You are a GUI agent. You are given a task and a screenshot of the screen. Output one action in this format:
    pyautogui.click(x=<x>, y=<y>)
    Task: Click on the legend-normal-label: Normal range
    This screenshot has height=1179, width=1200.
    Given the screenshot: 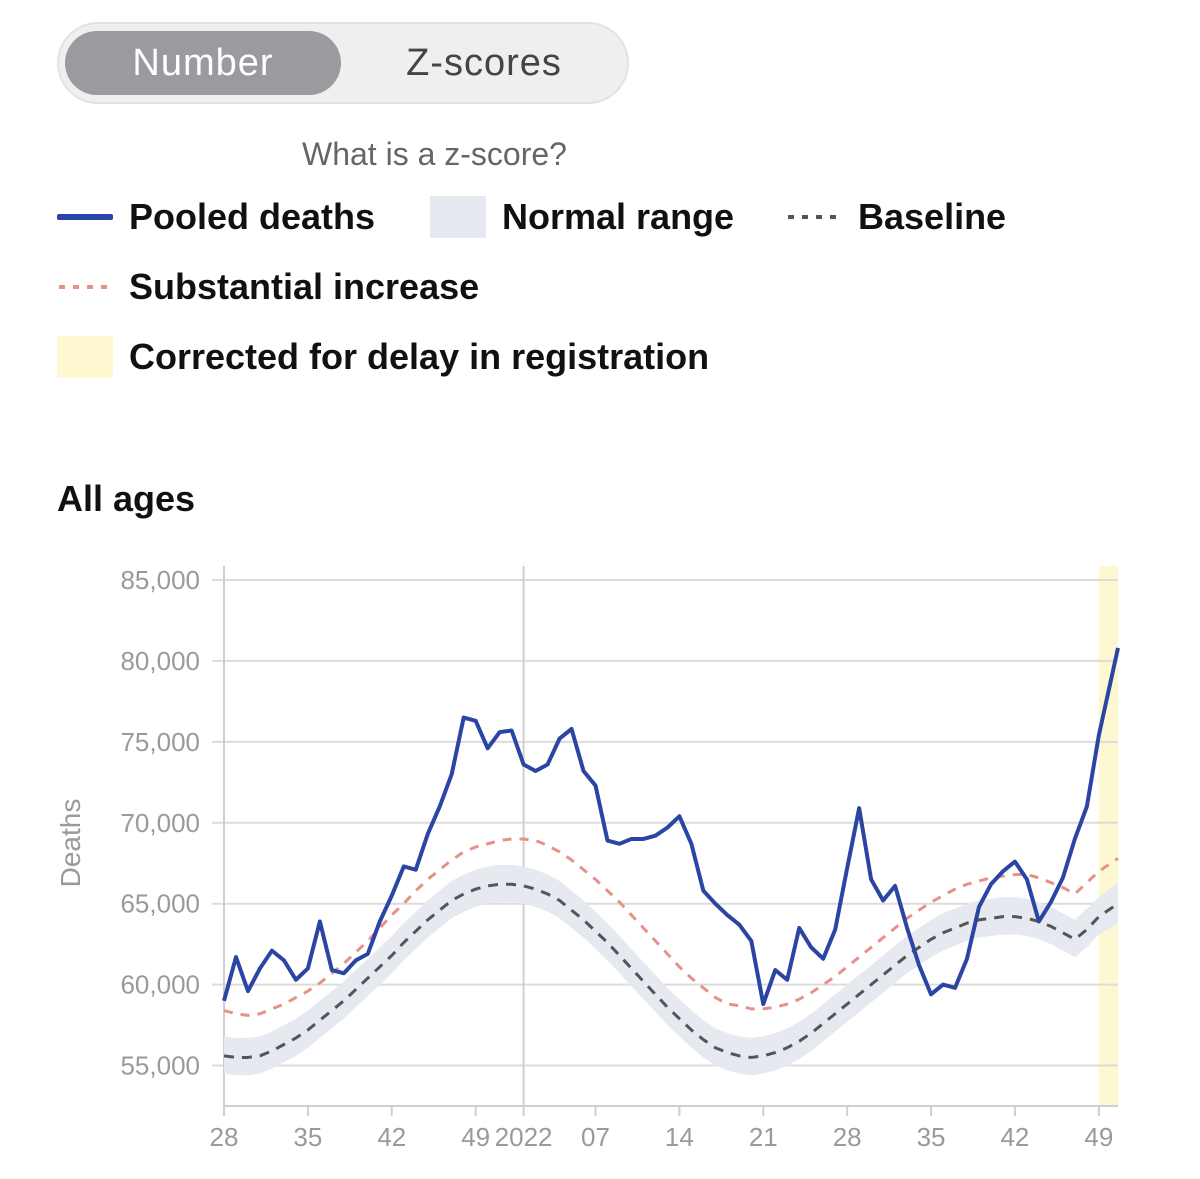 What is the action you would take?
    pyautogui.click(x=618, y=216)
    